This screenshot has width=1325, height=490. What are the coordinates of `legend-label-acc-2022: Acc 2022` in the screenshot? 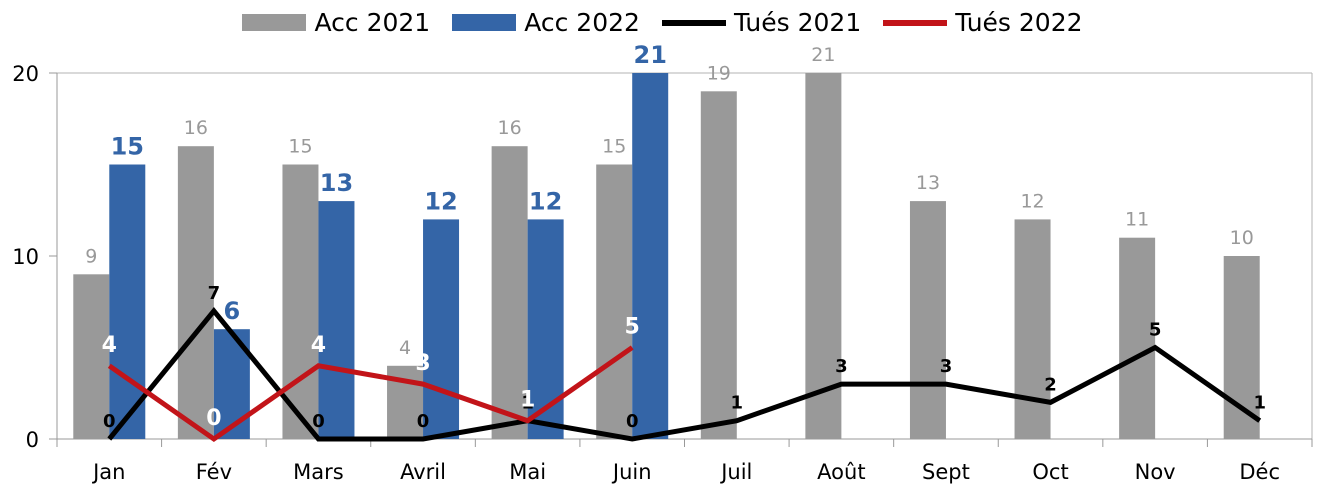 It's located at (582, 22).